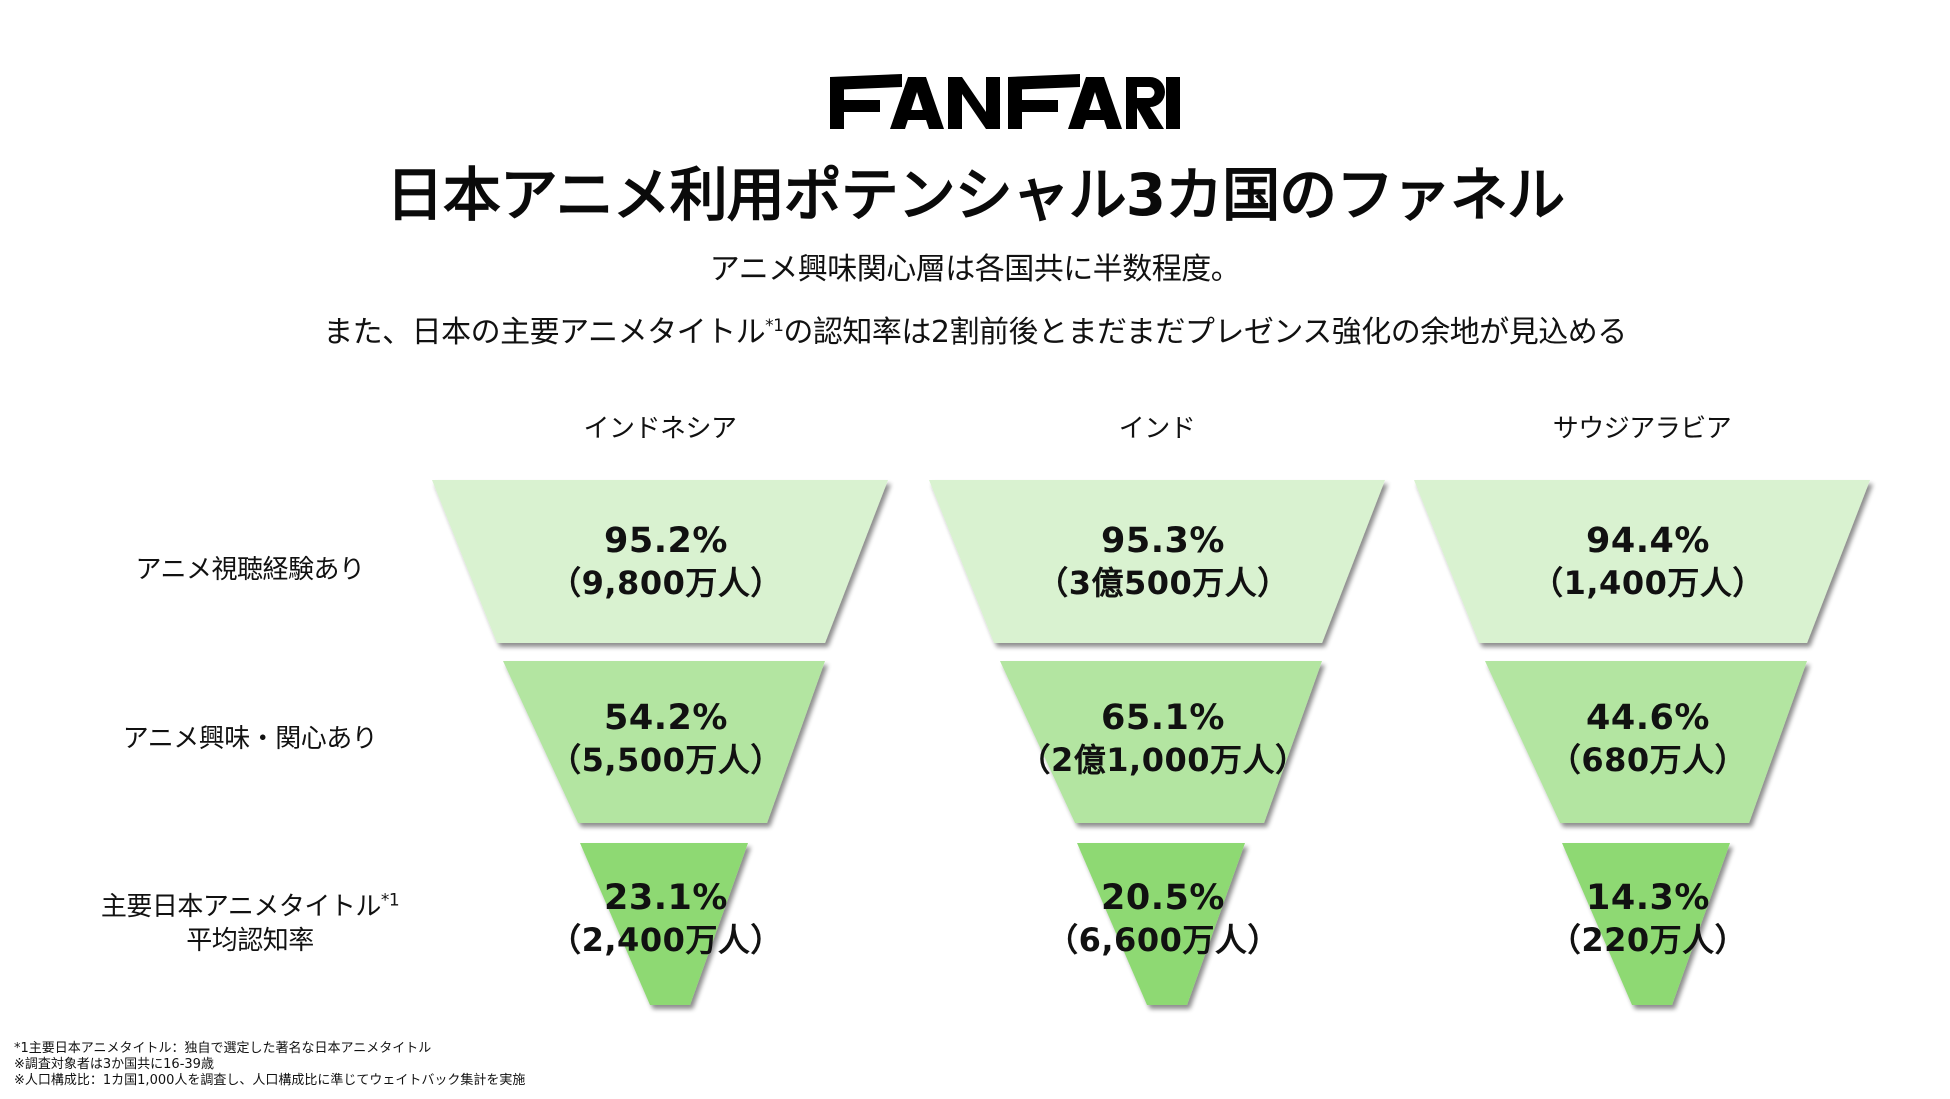  What do you see at coordinates (1648, 561) in the screenshot?
I see `value-saudi-tier-1: 94.4% （1,400万人）` at bounding box center [1648, 561].